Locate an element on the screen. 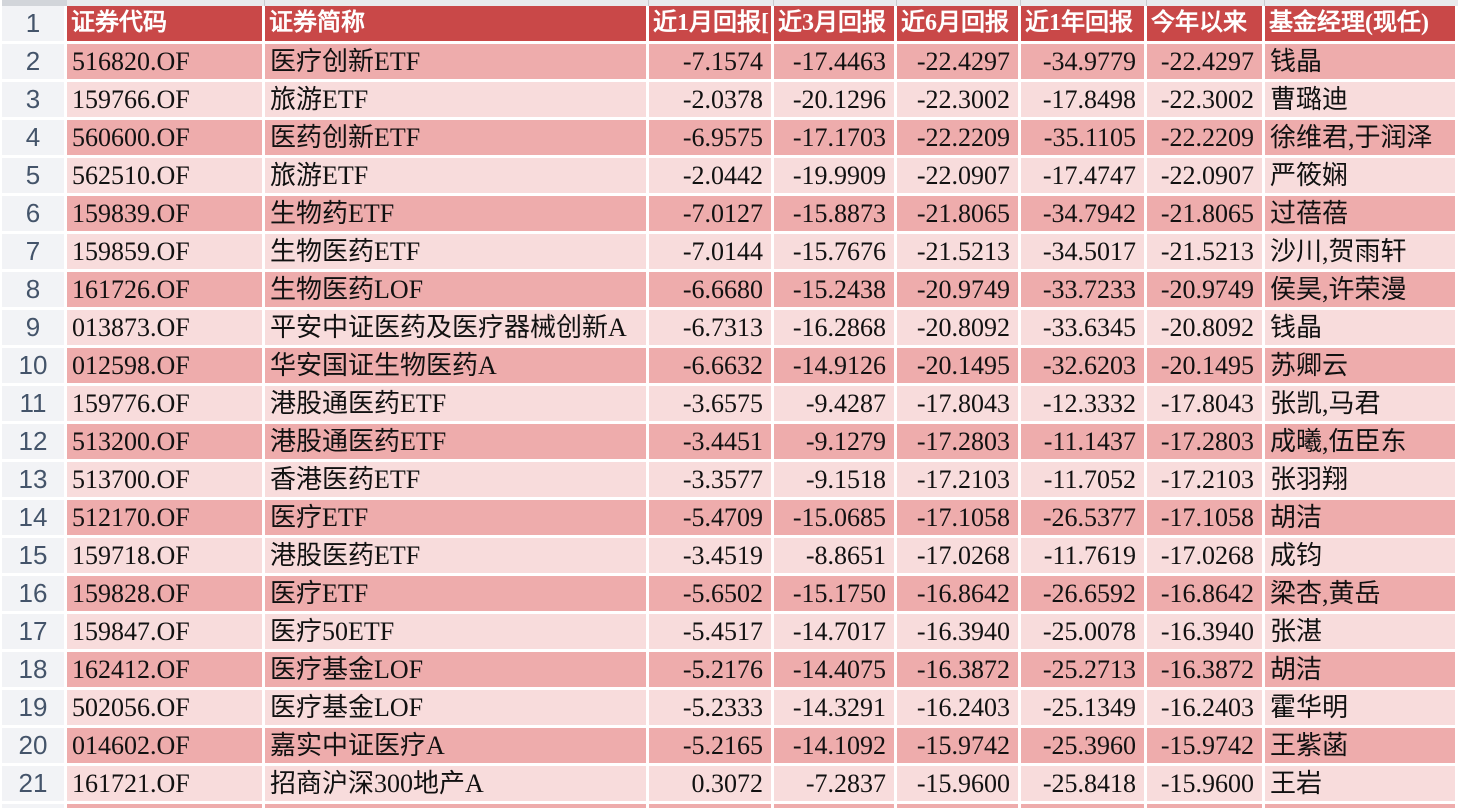  cell-manager: 严筱娴 is located at coordinates (1360, 175).